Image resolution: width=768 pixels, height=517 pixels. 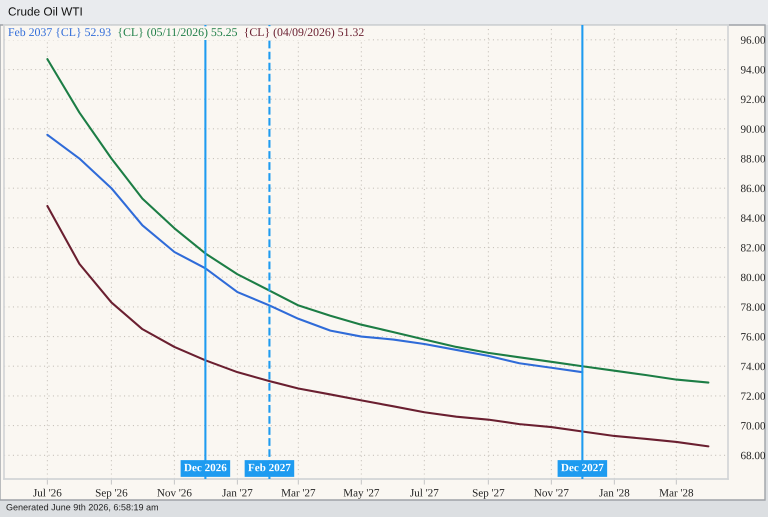 What do you see at coordinates (82, 508) in the screenshot?
I see `text: Generated June 9th 2026, 6:58:19 am` at bounding box center [82, 508].